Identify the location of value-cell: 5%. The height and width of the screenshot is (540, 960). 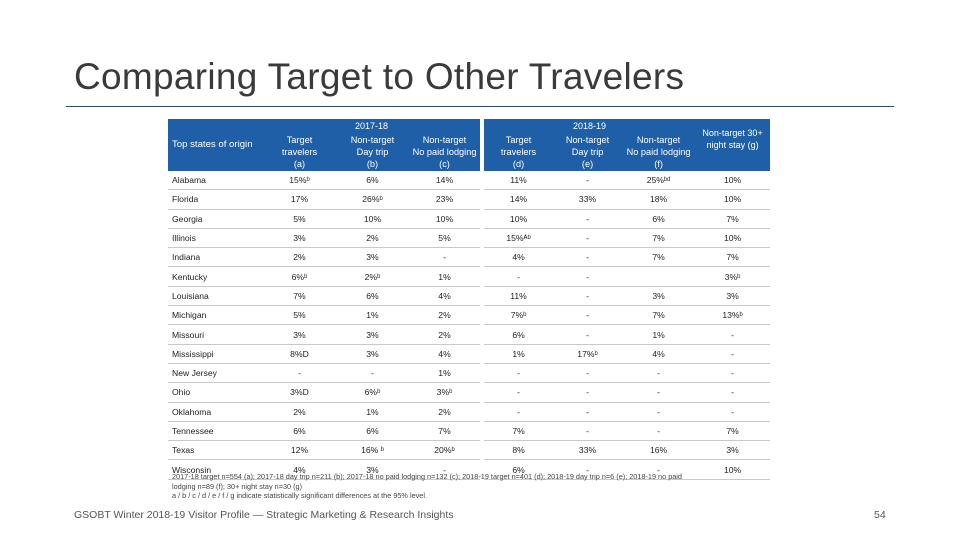
(299, 315).